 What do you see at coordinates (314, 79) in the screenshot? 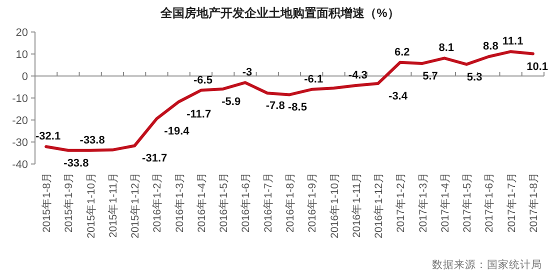
I see `data-label: -6.1` at bounding box center [314, 79].